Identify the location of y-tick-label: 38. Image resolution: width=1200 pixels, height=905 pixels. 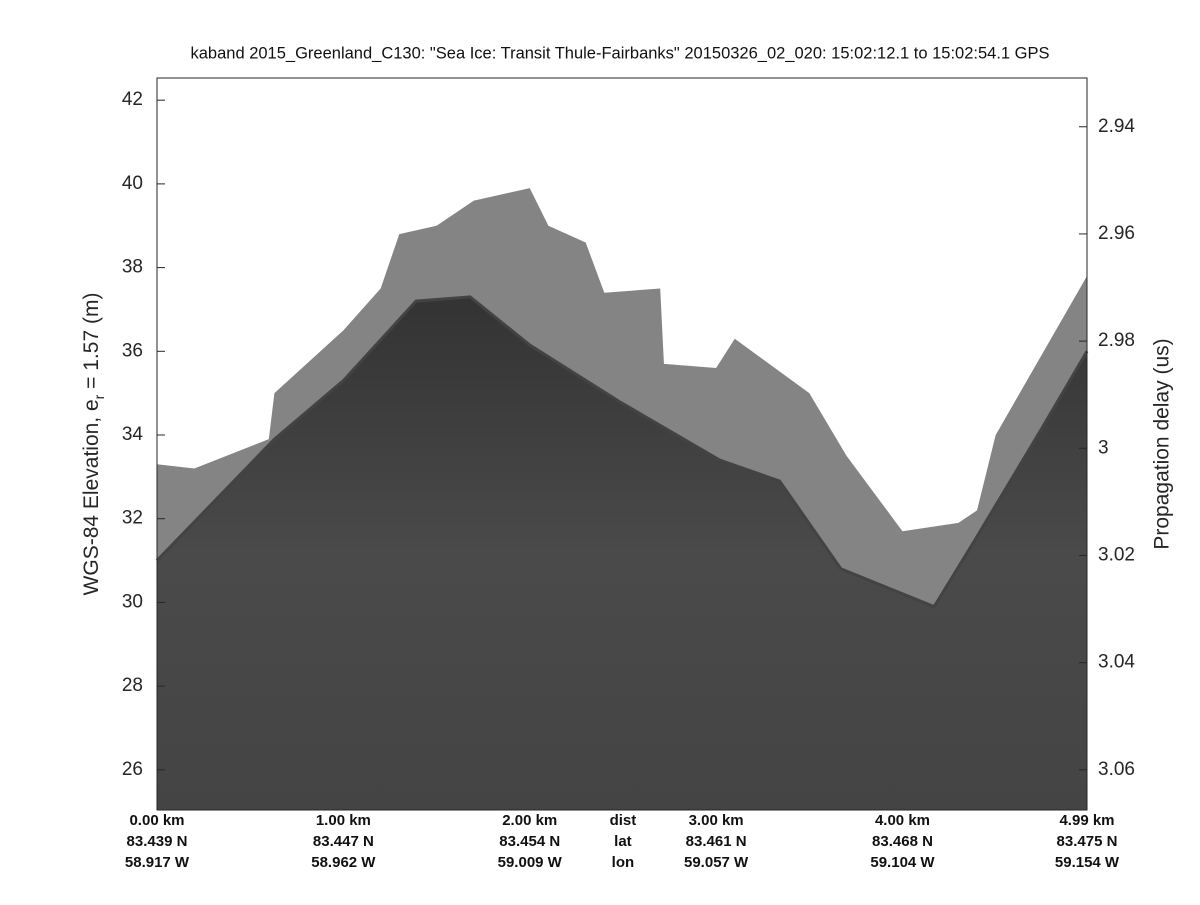
(132, 267).